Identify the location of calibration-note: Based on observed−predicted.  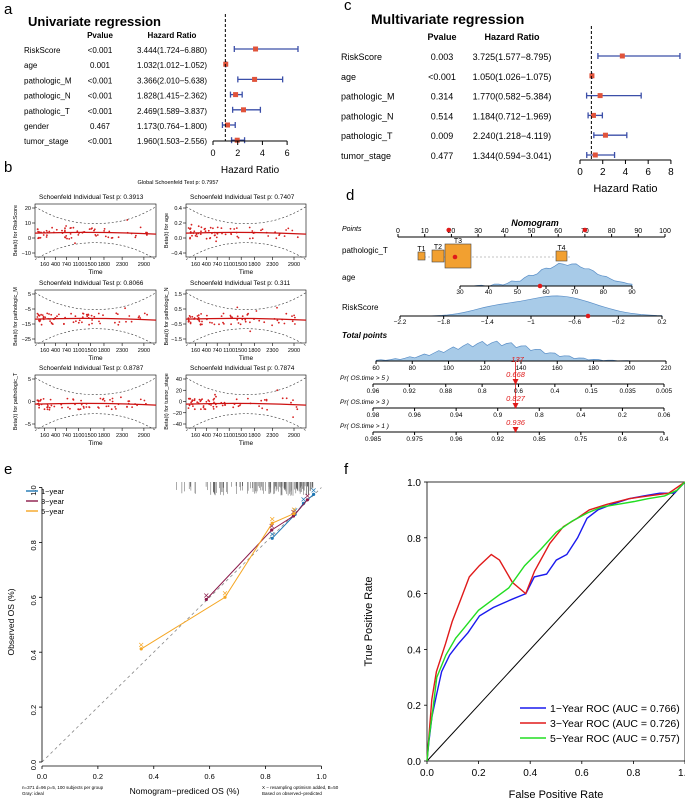
(292, 793).